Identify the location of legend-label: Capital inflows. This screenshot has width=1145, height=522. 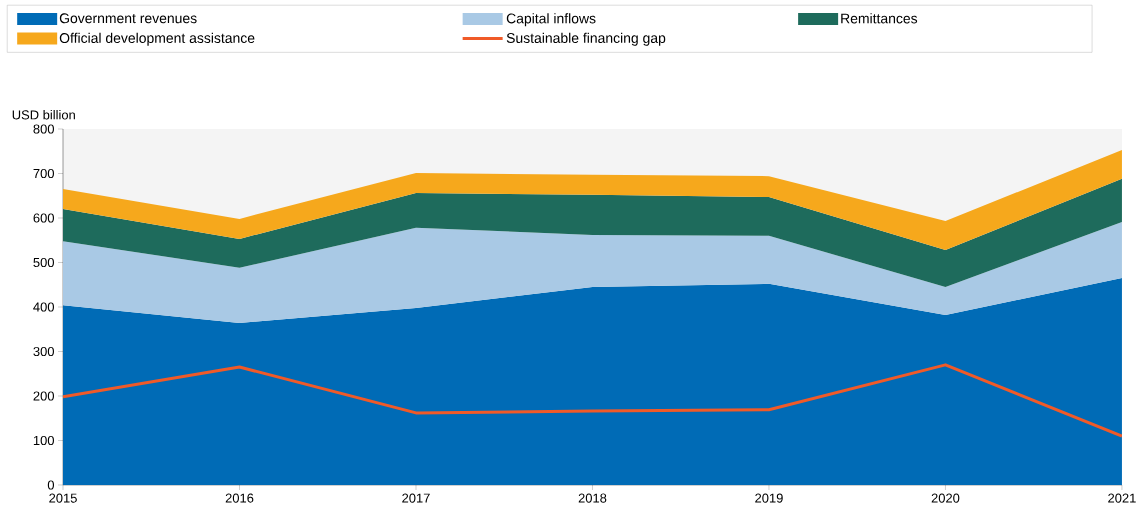
(551, 20).